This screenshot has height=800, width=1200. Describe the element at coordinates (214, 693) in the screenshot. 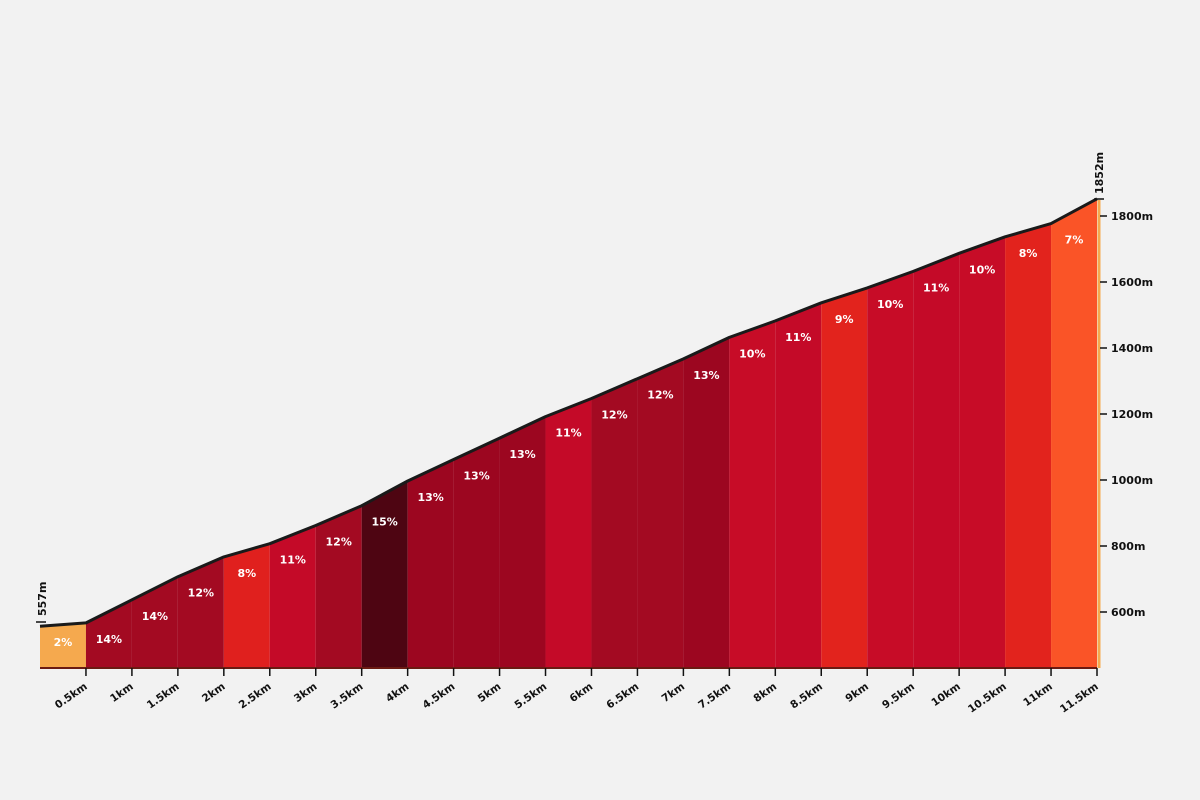

I see `x-tick-label: 2km` at that location.